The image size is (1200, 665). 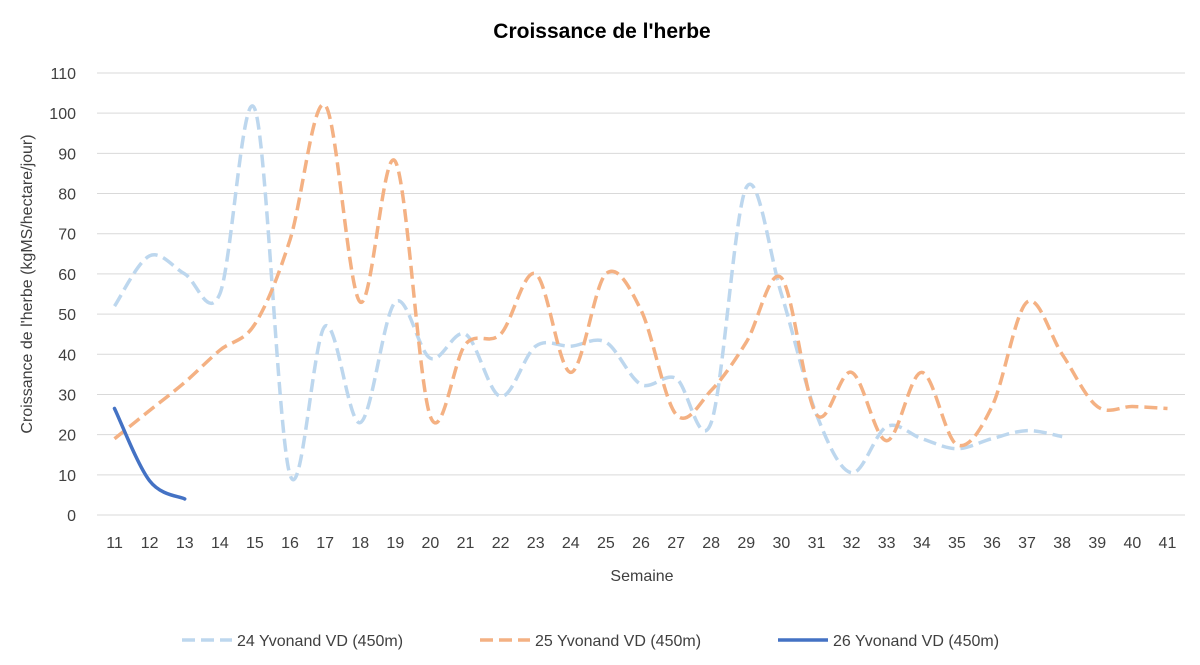 What do you see at coordinates (1168, 543) in the screenshot?
I see `x-tick-label: 41` at bounding box center [1168, 543].